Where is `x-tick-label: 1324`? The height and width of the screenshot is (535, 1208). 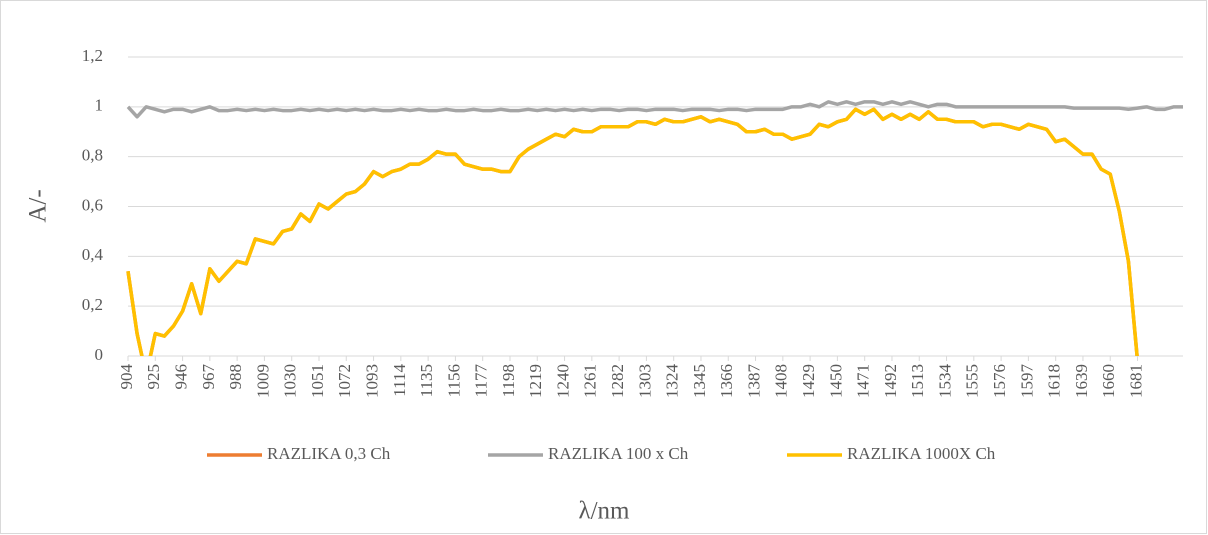 x-tick-label: 1324 is located at coordinates (672, 381).